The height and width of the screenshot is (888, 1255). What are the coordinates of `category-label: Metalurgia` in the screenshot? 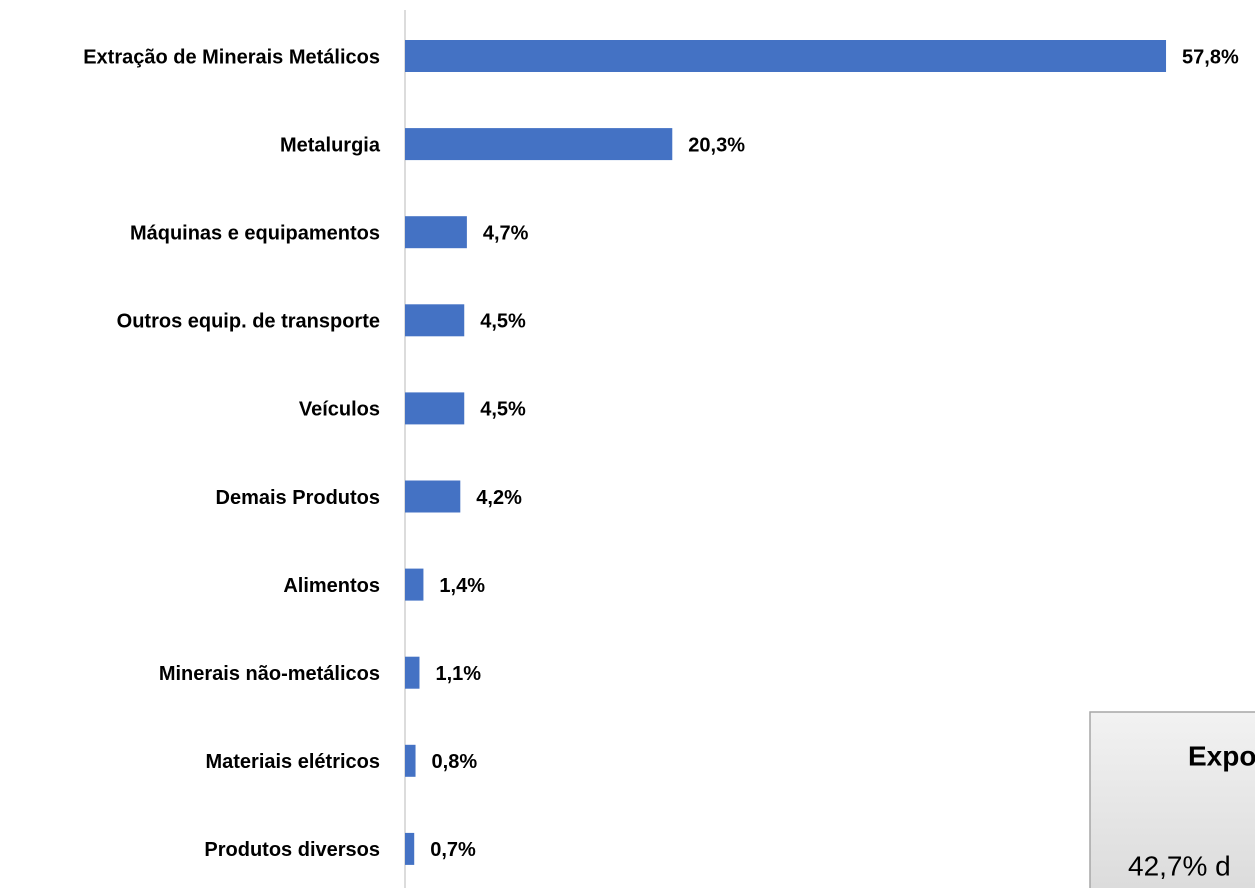 It's located at (330, 145).